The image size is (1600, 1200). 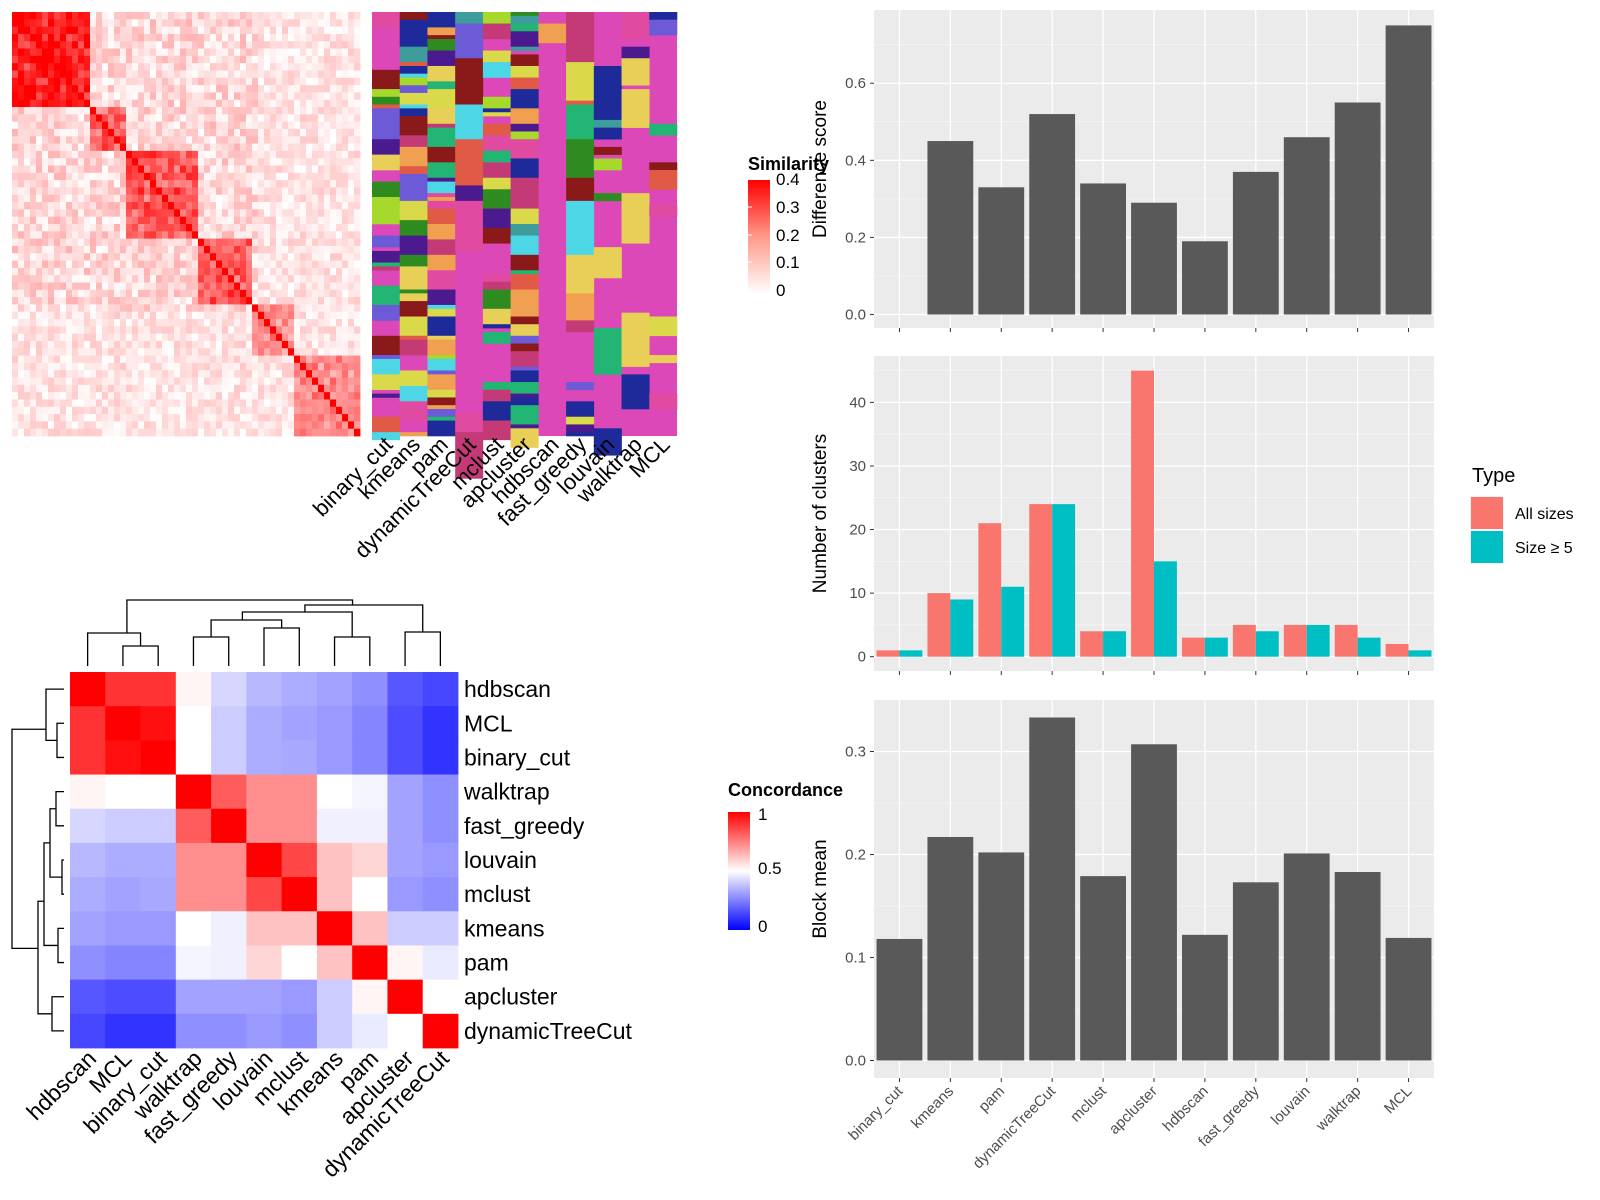 What do you see at coordinates (855, 751) in the screenshot?
I see `y-tick-label: 0.3` at bounding box center [855, 751].